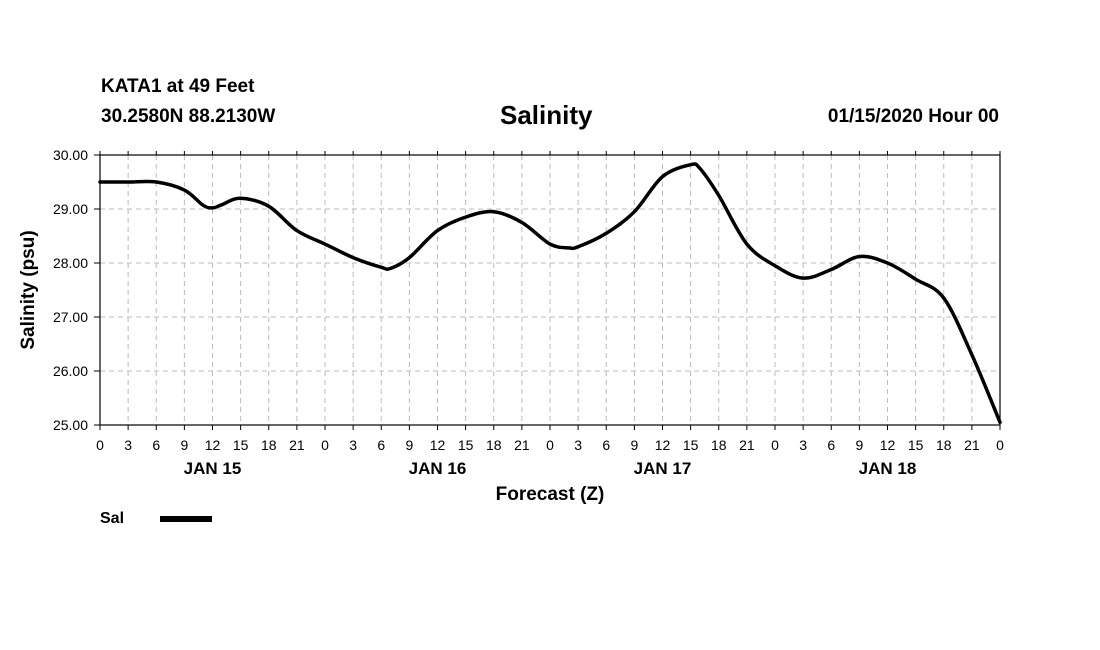 Image resolution: width=1100 pixels, height=650 pixels. Describe the element at coordinates (70, 155) in the screenshot. I see `y-tick-label: 30.00` at that location.